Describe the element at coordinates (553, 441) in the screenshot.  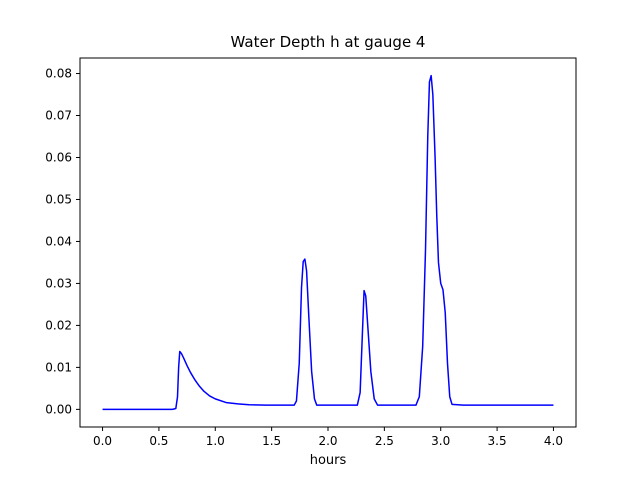
I see `x-tick-label: 4.0` at that location.